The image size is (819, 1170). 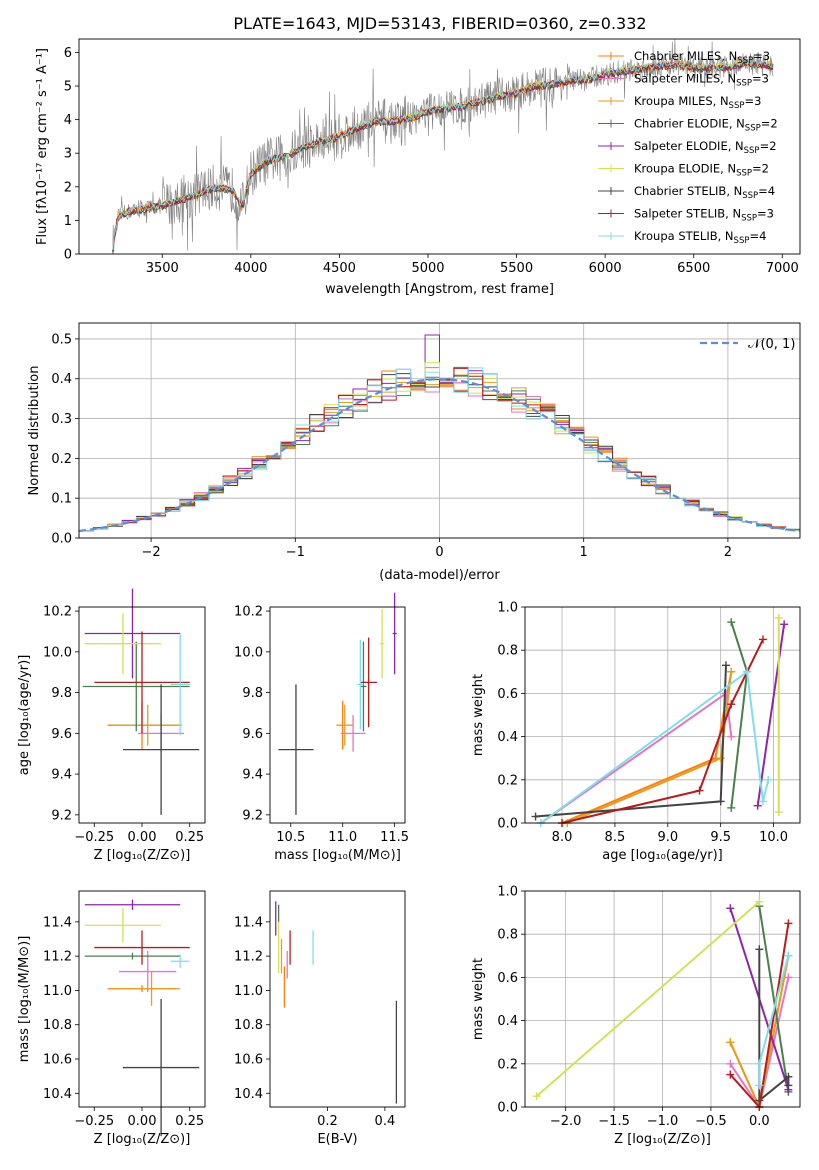 What do you see at coordinates (615, 837) in the screenshot?
I see `x-tick-label: 8.5` at bounding box center [615, 837].